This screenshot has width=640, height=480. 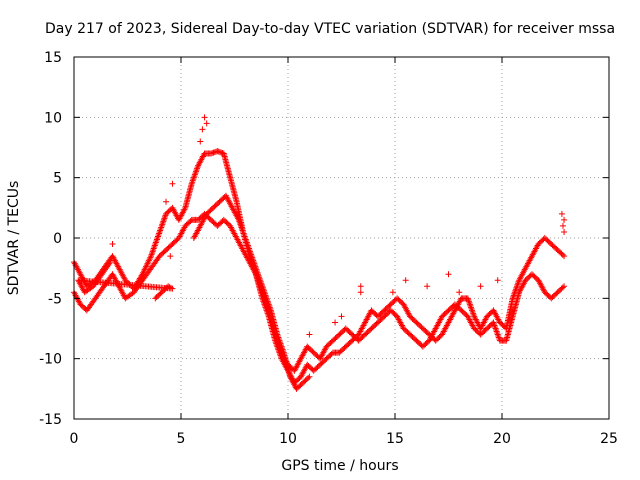 I want to click on x-tick-label: 15, so click(x=395, y=439).